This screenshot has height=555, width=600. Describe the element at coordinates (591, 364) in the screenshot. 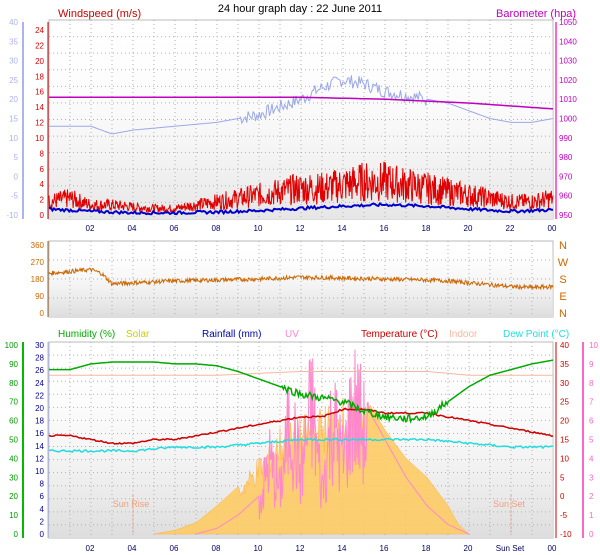

I see `uv-tick: 9` at that location.